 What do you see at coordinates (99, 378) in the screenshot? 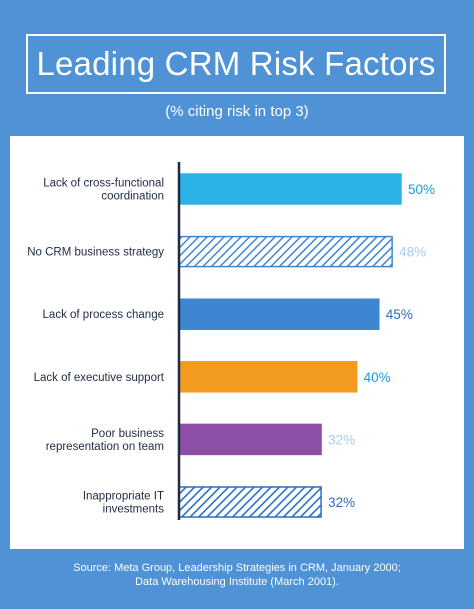
I see `category-label-4: Lack of executive support` at bounding box center [99, 378].